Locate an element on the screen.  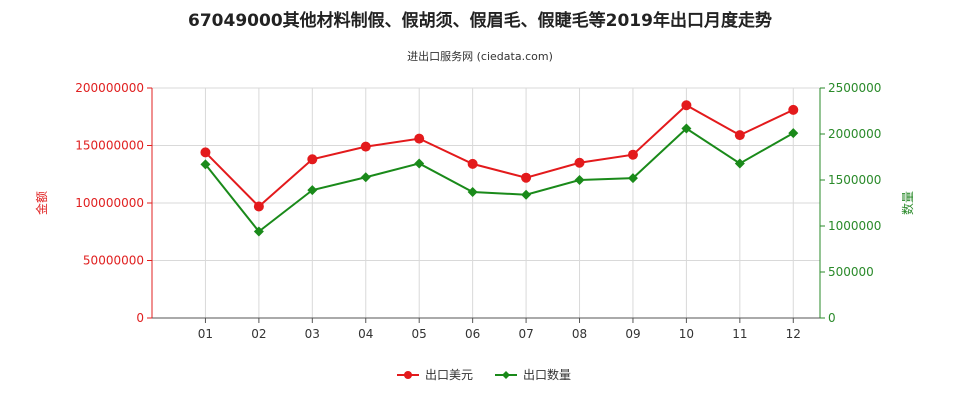
x-tick-label: 04 is located at coordinates (365, 334).